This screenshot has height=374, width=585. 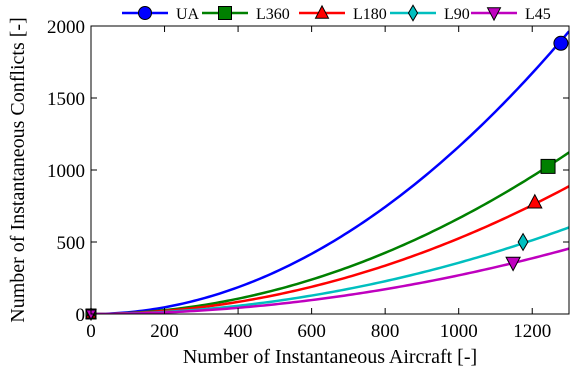 What do you see at coordinates (188, 14) in the screenshot?
I see `legend-label-ua: UA` at bounding box center [188, 14].